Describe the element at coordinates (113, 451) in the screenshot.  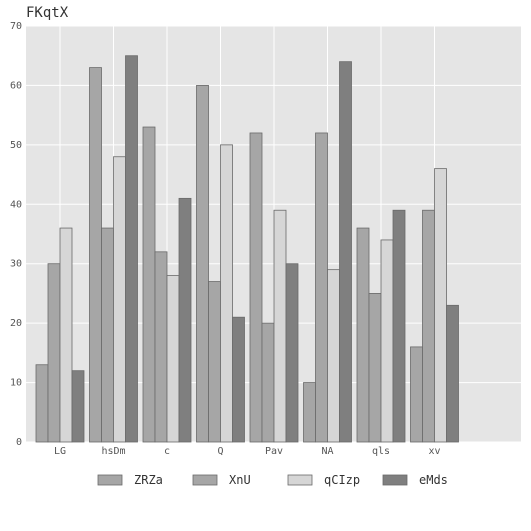
I see `x-tick-label: hsDm` at that location.